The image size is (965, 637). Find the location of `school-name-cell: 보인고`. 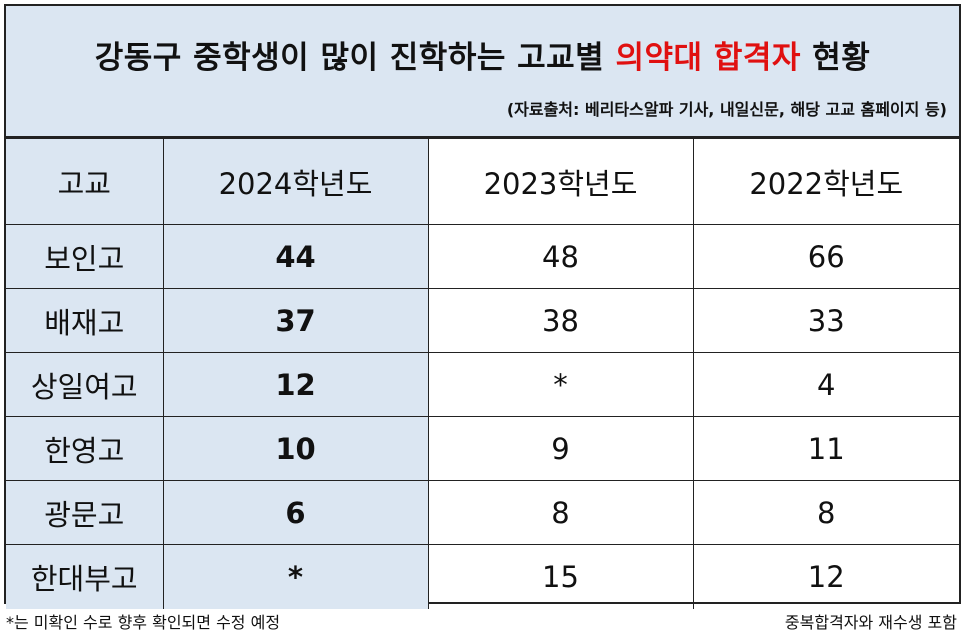

school-name-cell: 보인고 is located at coordinates (85, 256).